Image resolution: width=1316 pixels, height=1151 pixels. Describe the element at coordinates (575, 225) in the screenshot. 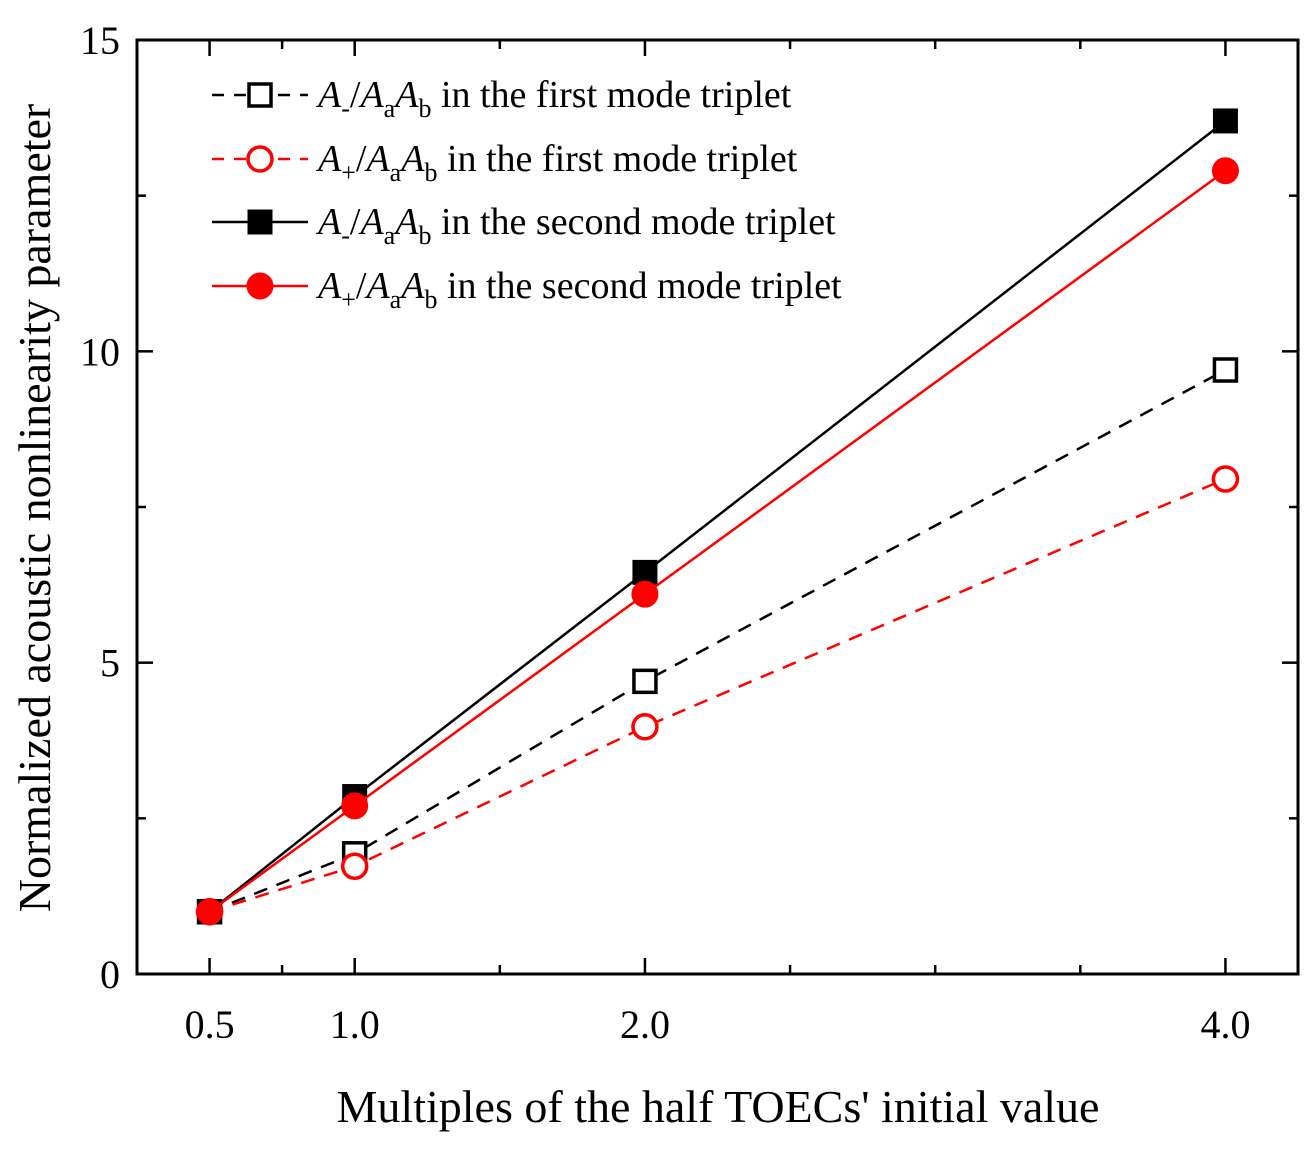

I see `legend-label: A-/AaAb in the second mode triplet` at that location.